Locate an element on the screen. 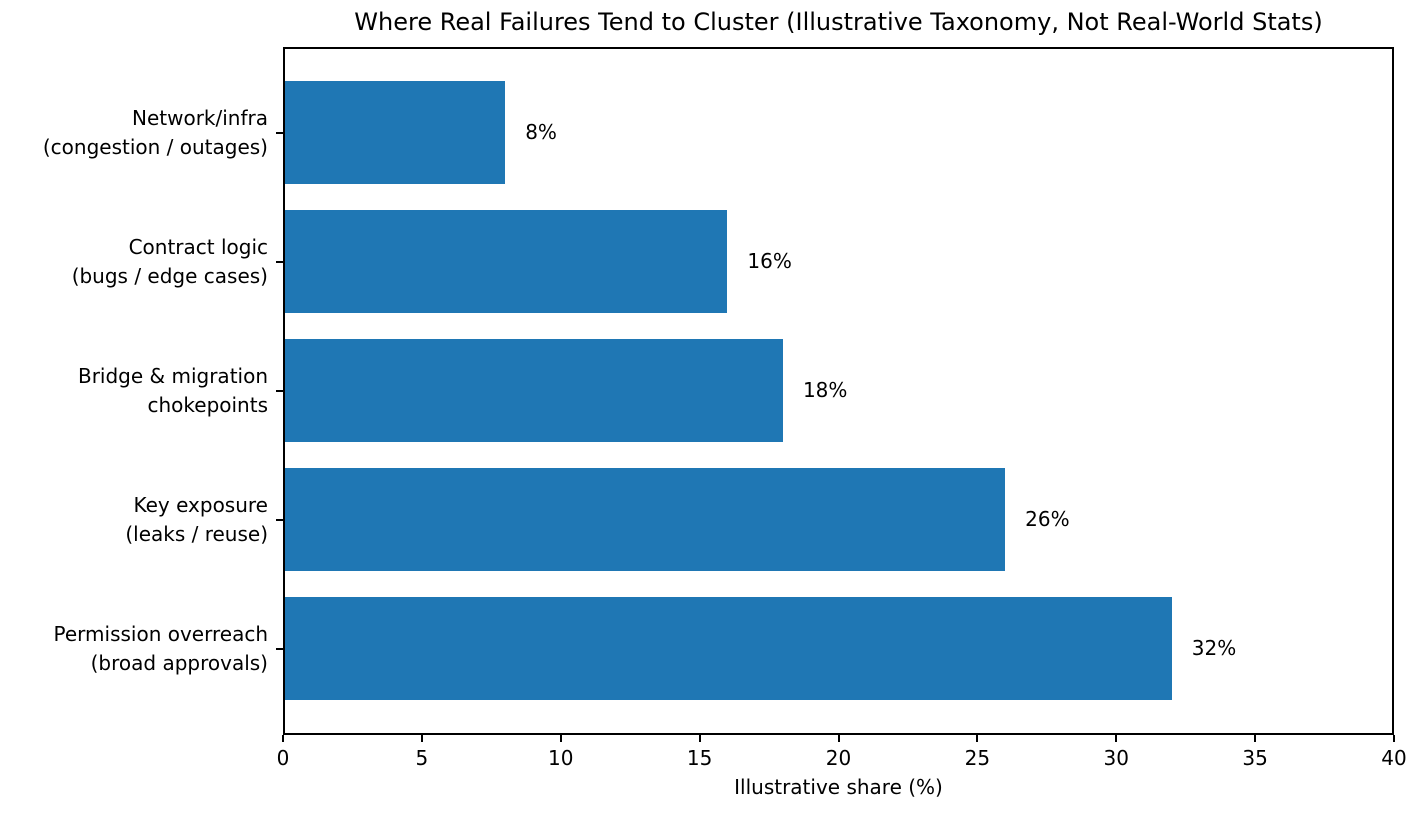  y-tick-label-line: Contract logic is located at coordinates (198, 246).